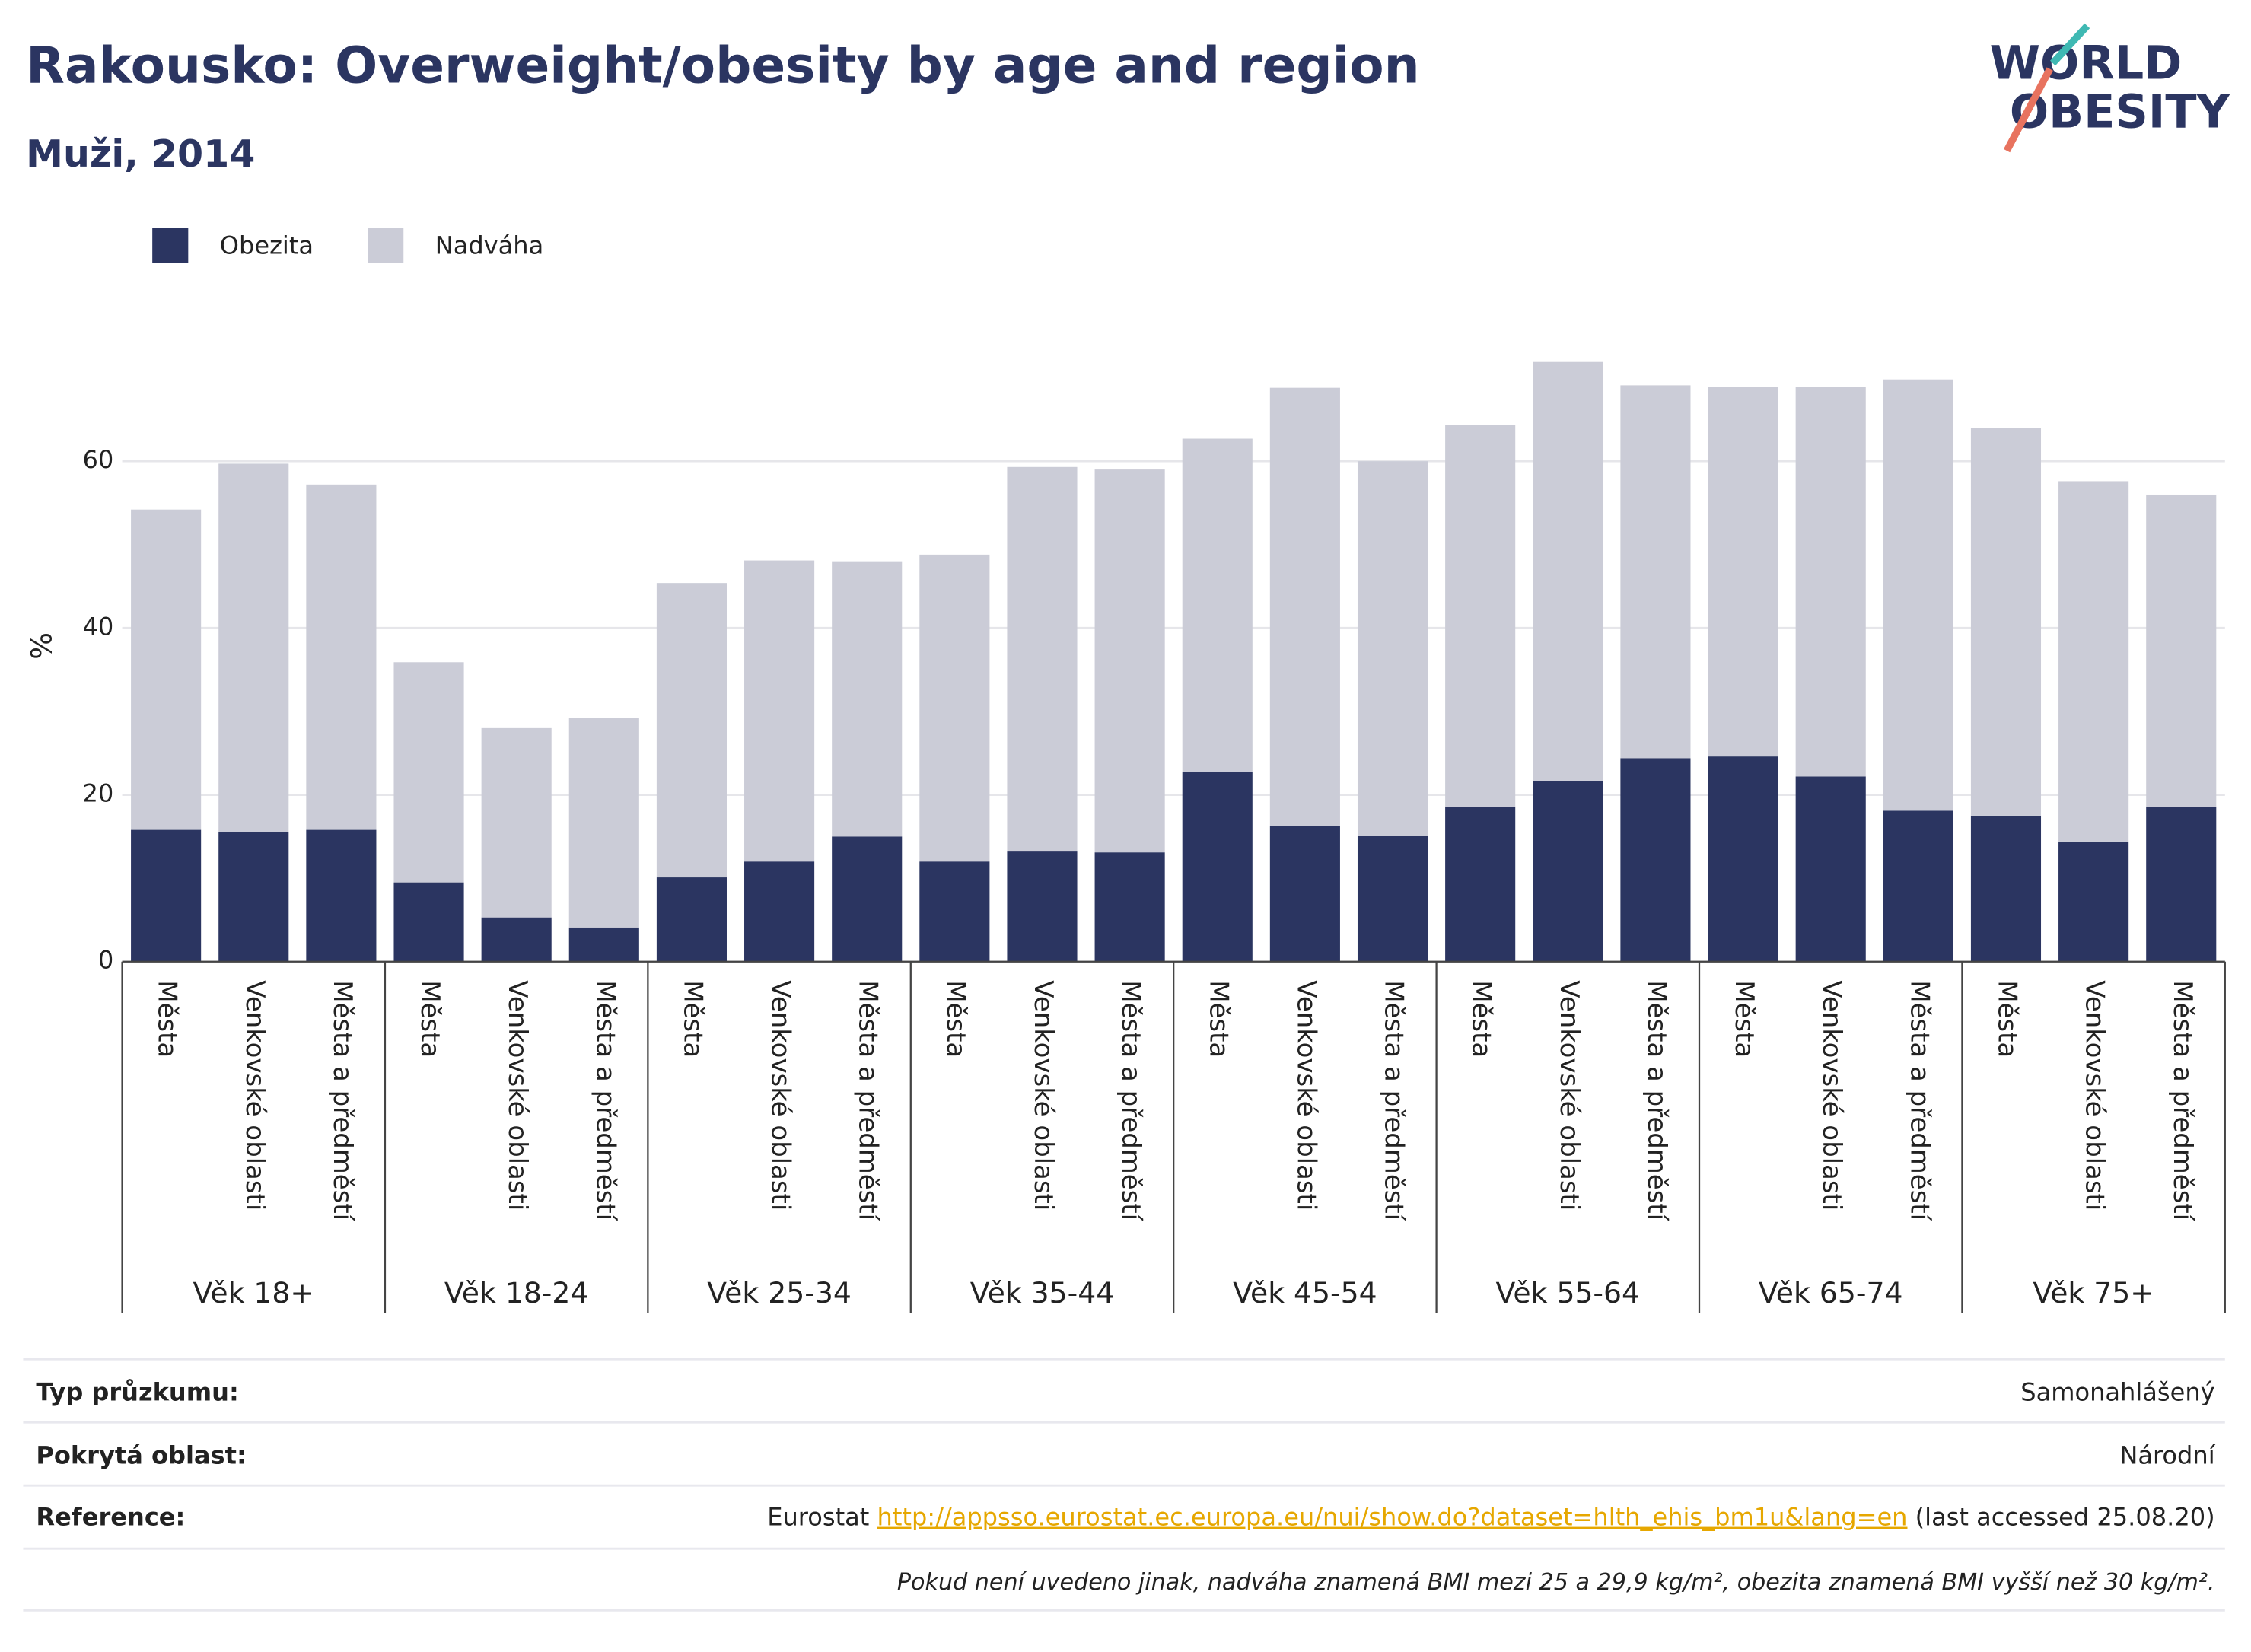  What do you see at coordinates (818, 1517) in the screenshot?
I see `reference-prefix: Eurostat` at bounding box center [818, 1517].